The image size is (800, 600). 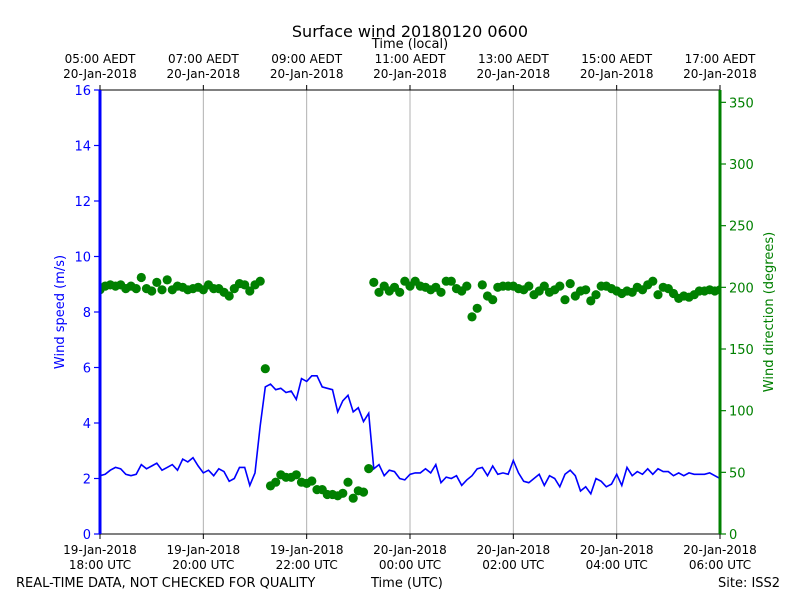 I want to click on bottom-tick-time: 20:00 UTC, so click(x=203, y=565).